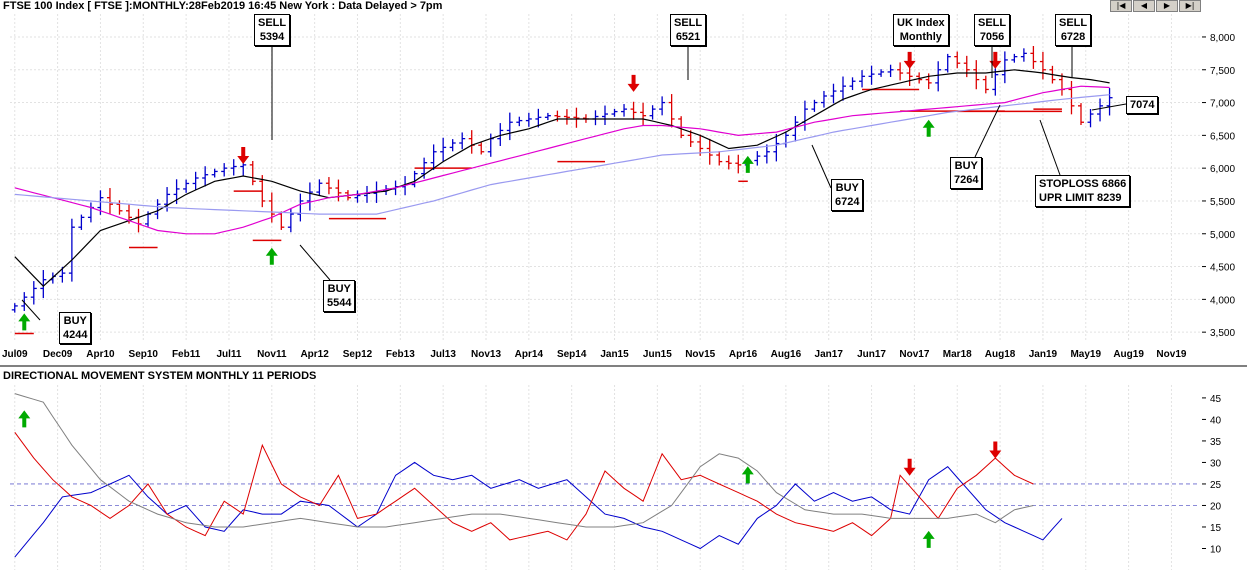 The height and width of the screenshot is (573, 1247). Describe the element at coordinates (1142, 105) in the screenshot. I see `annotation-last-price: 7074` at that location.